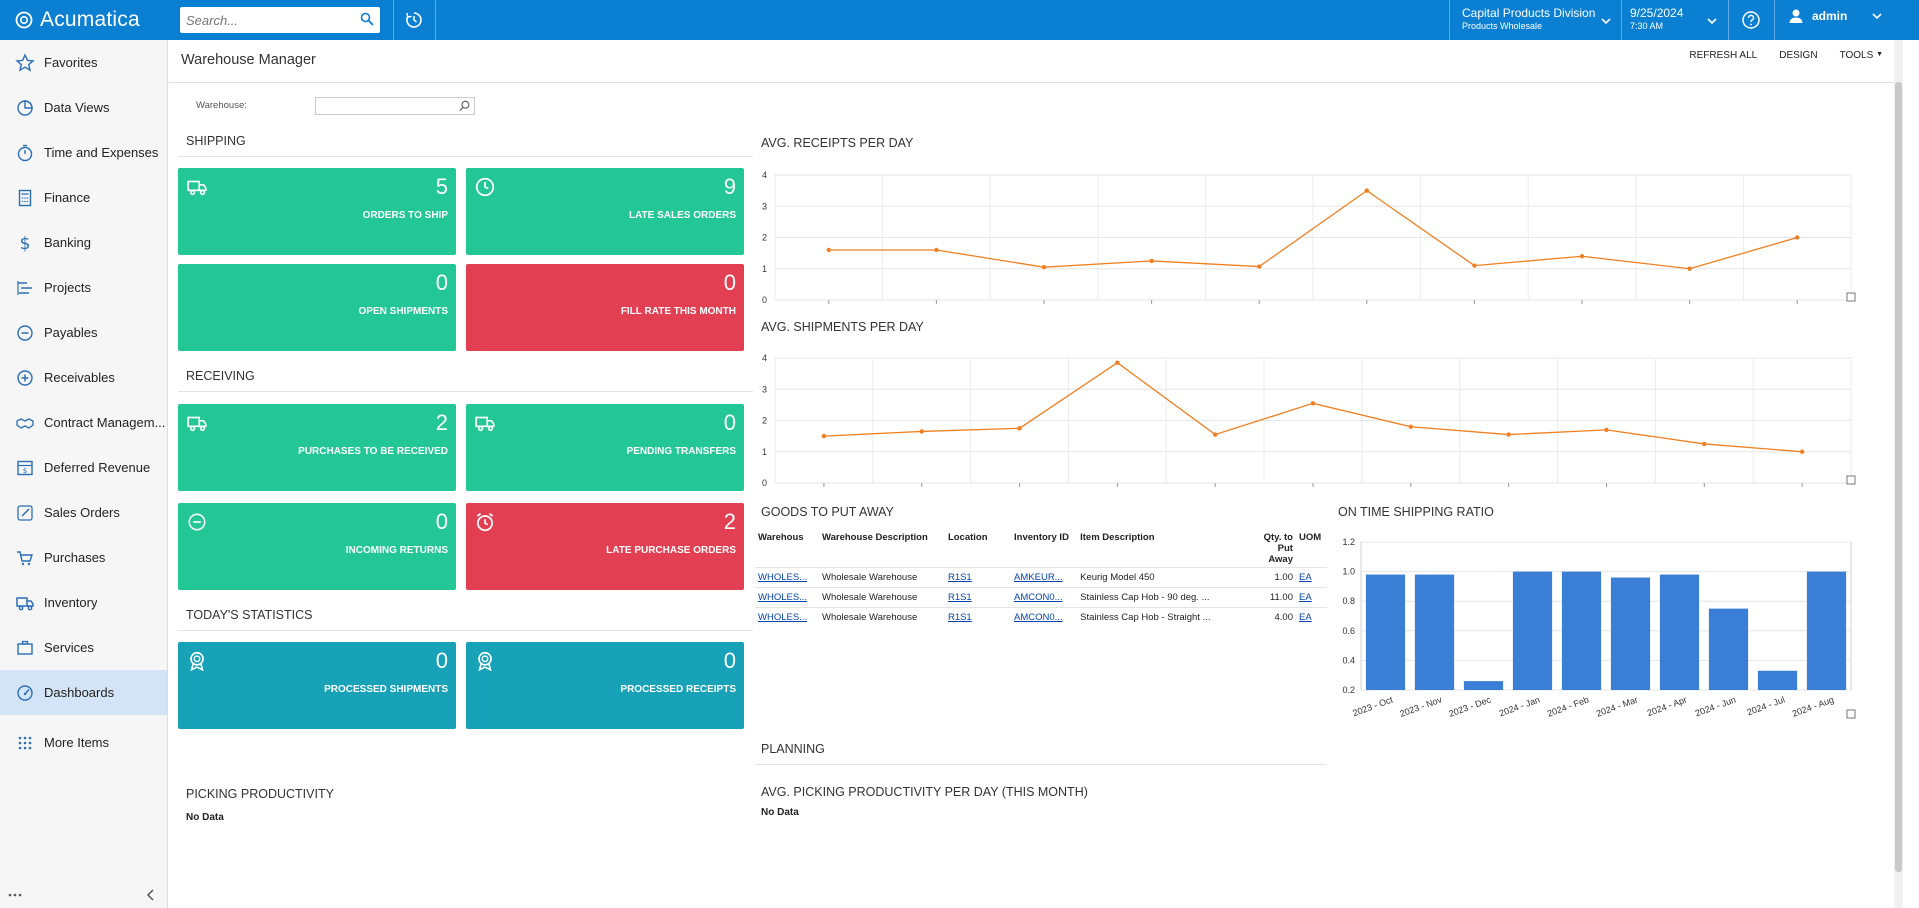 The width and height of the screenshot is (1919, 908). Describe the element at coordinates (317, 211) in the screenshot. I see `tile-orders-to-ship: 5 ORDERS TO SHIP` at that location.